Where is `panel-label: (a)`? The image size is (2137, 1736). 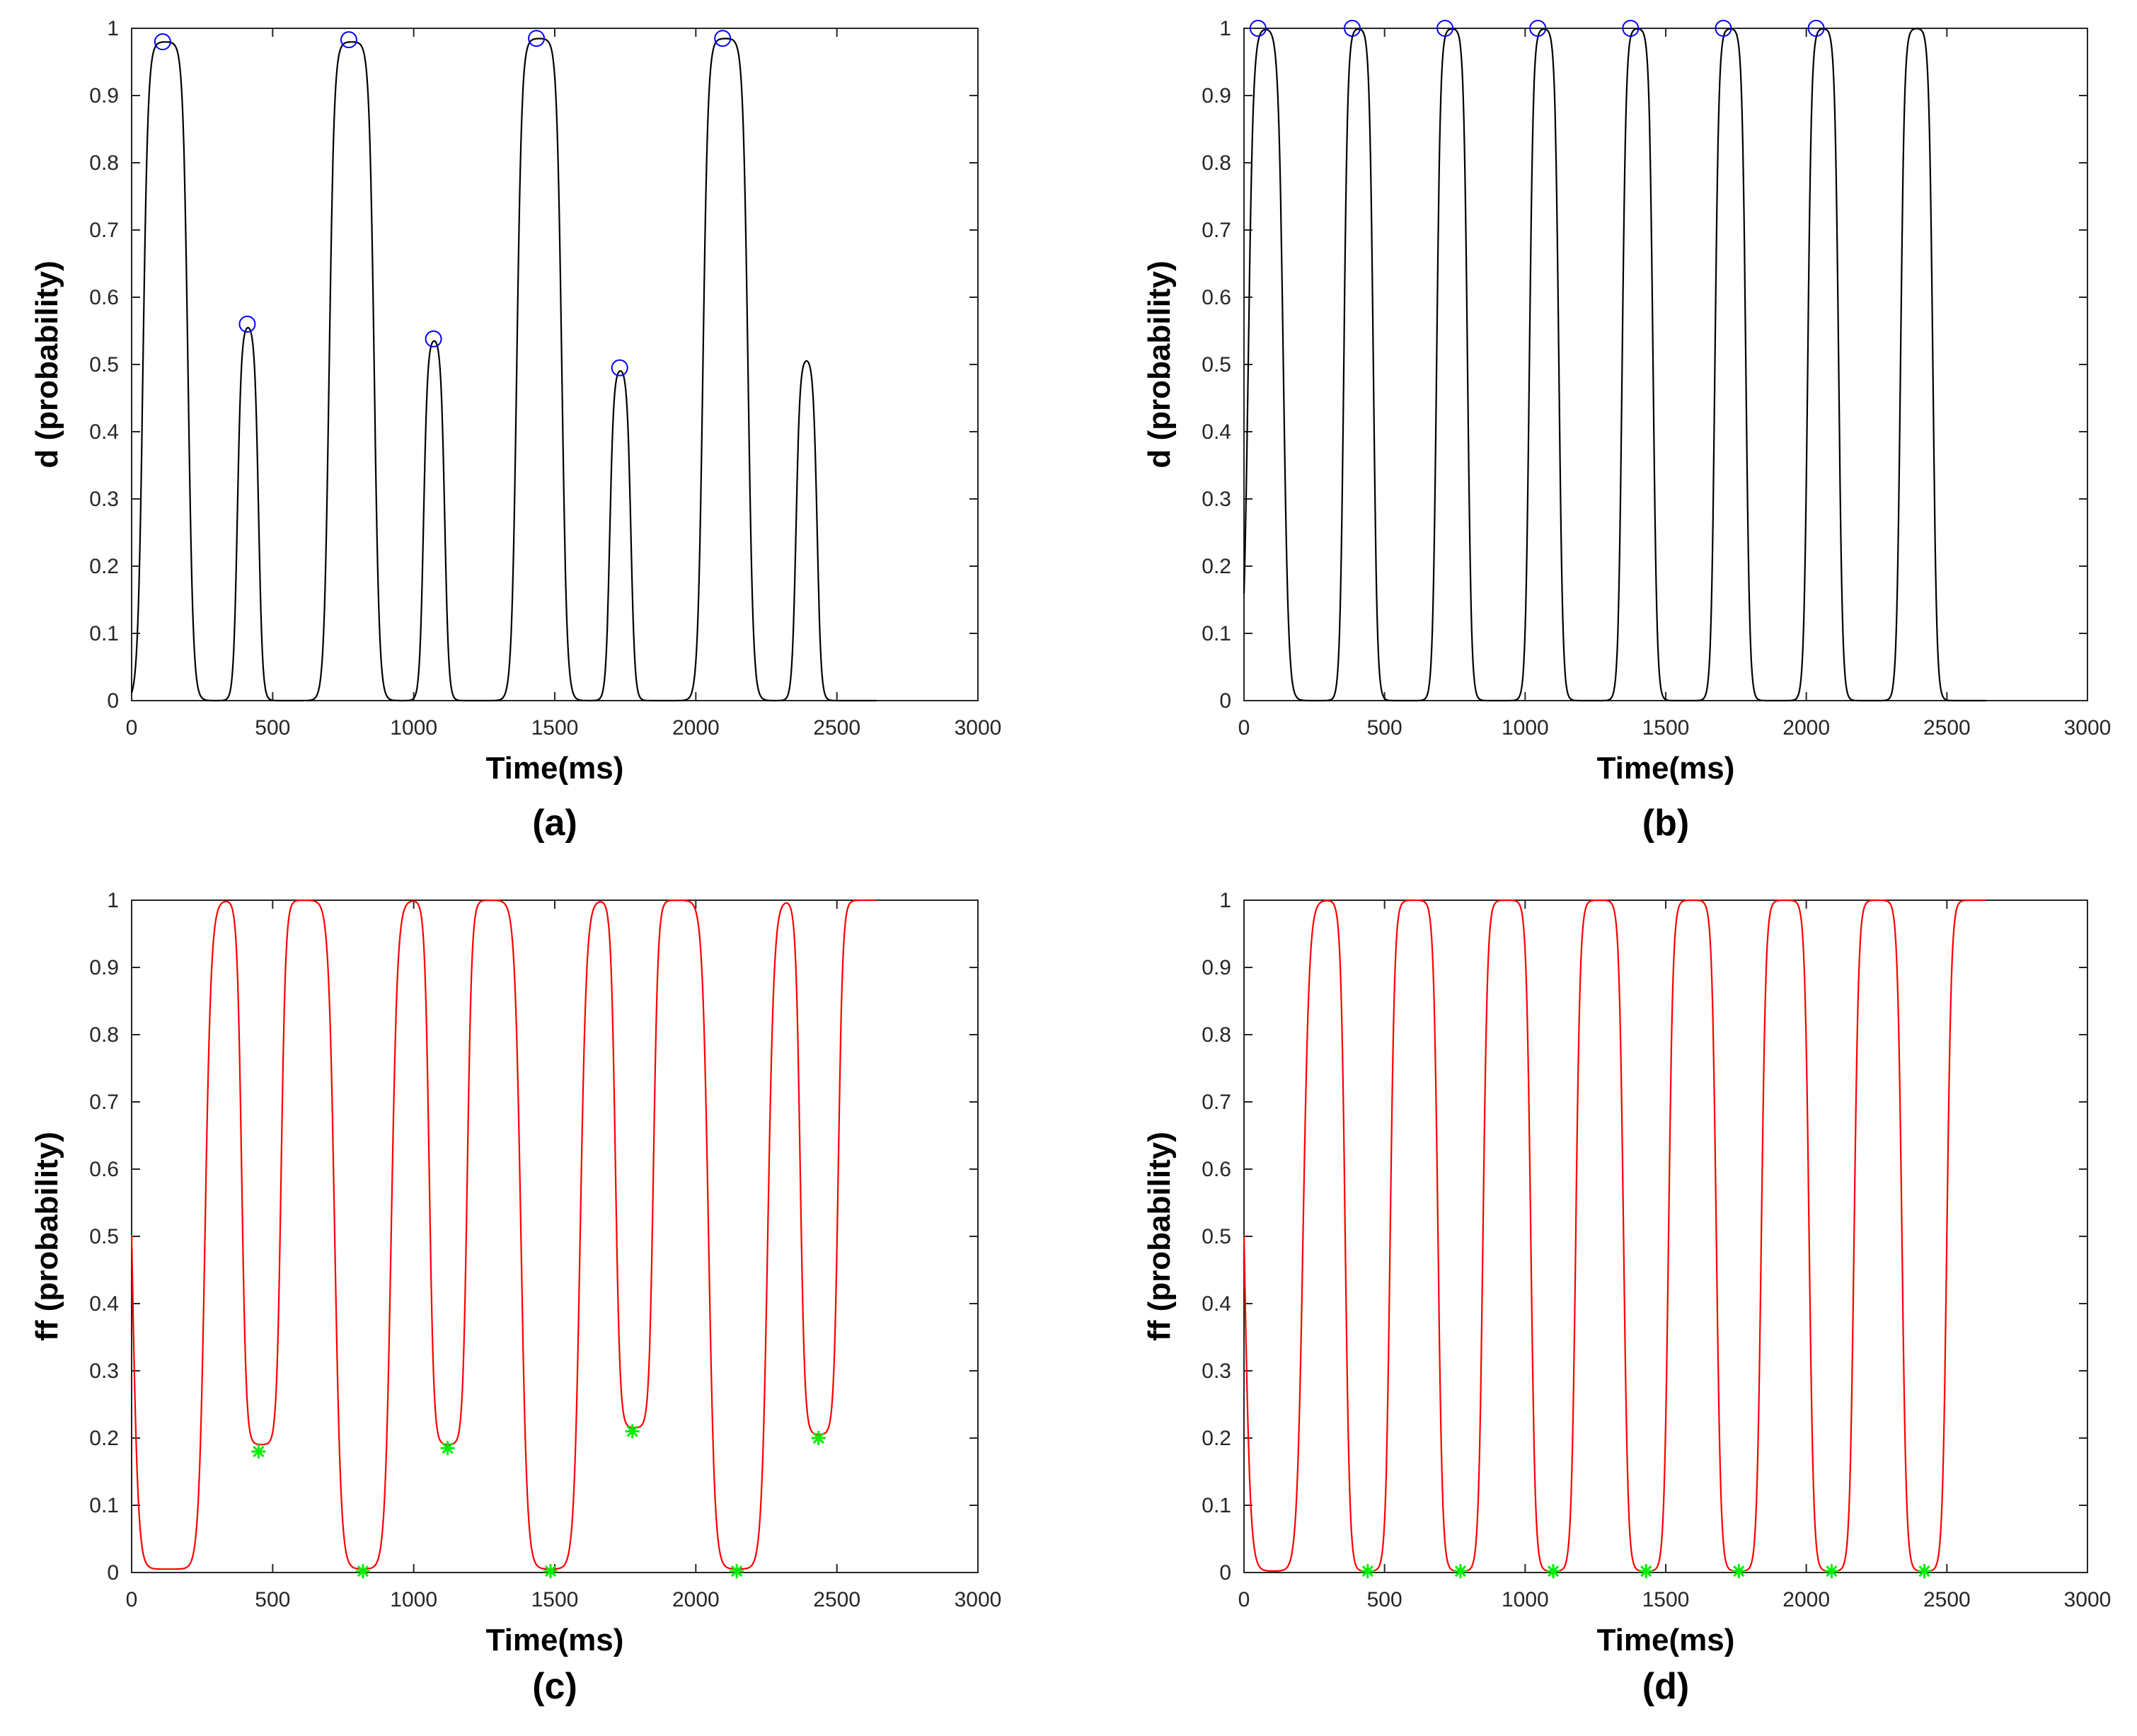 panel-label: (a) is located at coordinates (555, 823).